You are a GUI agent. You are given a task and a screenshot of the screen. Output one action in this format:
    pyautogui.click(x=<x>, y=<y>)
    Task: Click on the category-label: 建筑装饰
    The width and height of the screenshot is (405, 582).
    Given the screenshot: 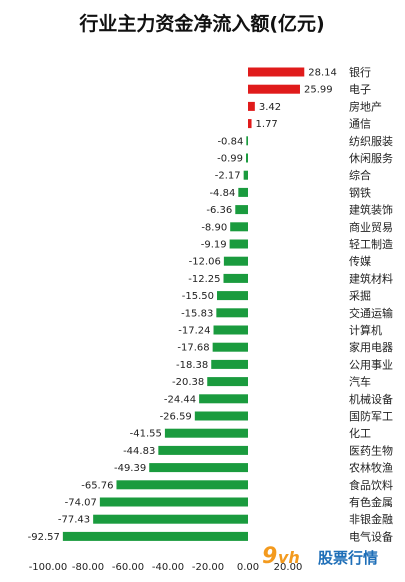 What is the action you would take?
    pyautogui.click(x=371, y=210)
    